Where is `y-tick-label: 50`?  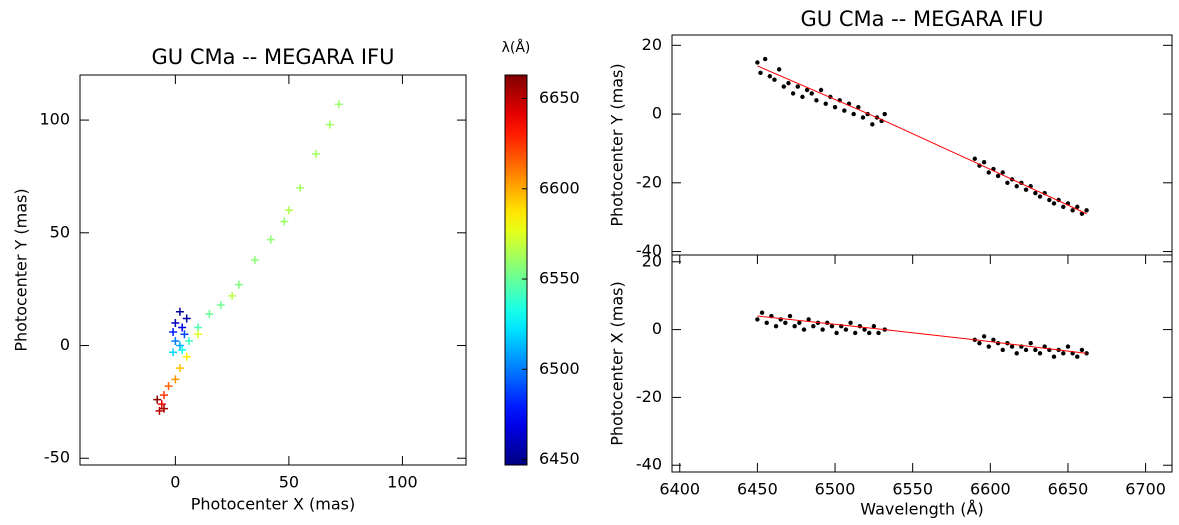 y-tick-label: 50 is located at coordinates (60, 231).